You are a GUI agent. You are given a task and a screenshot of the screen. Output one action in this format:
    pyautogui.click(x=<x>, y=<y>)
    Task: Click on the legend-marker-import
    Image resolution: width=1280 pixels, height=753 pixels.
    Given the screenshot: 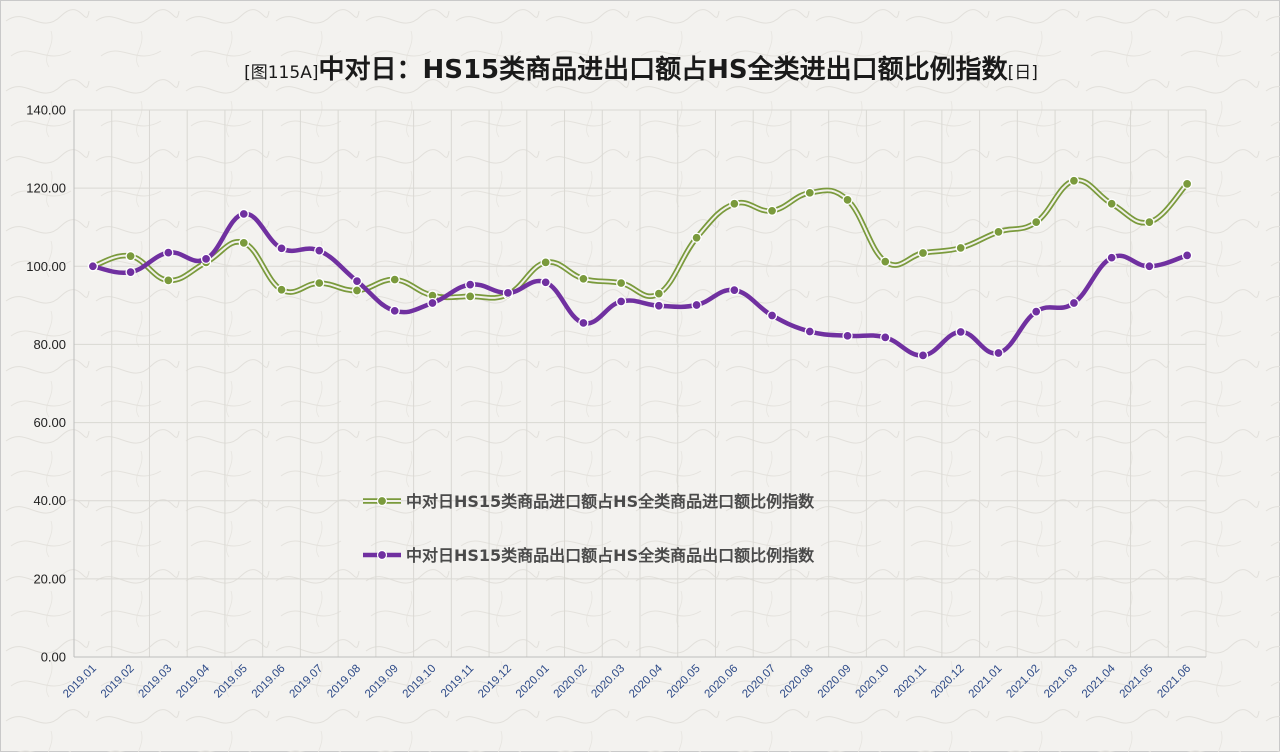 What is the action you would take?
    pyautogui.click(x=382, y=501)
    